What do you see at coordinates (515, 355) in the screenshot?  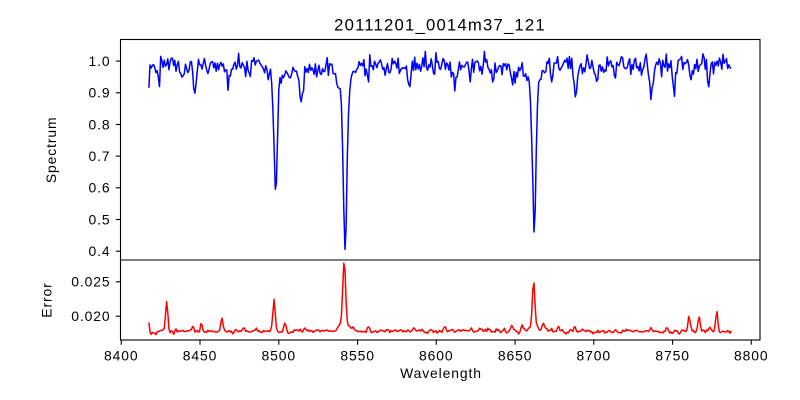 I see `svg-text: 8650` at bounding box center [515, 355].